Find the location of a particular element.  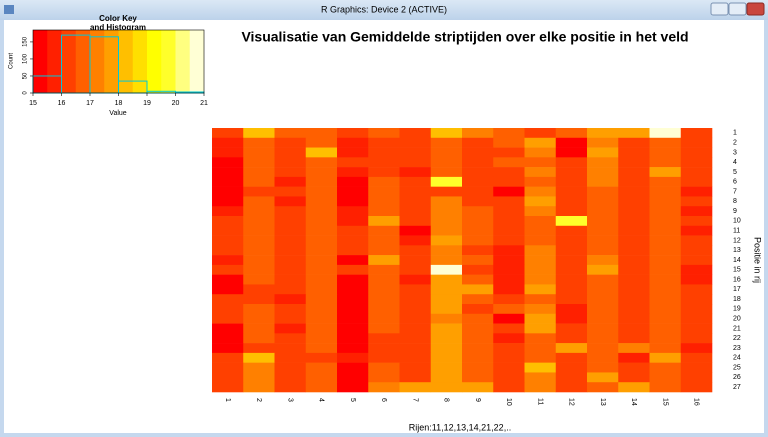

x-axis-label: Rijen:11,12,13,14,21,22,.. is located at coordinates (460, 427).